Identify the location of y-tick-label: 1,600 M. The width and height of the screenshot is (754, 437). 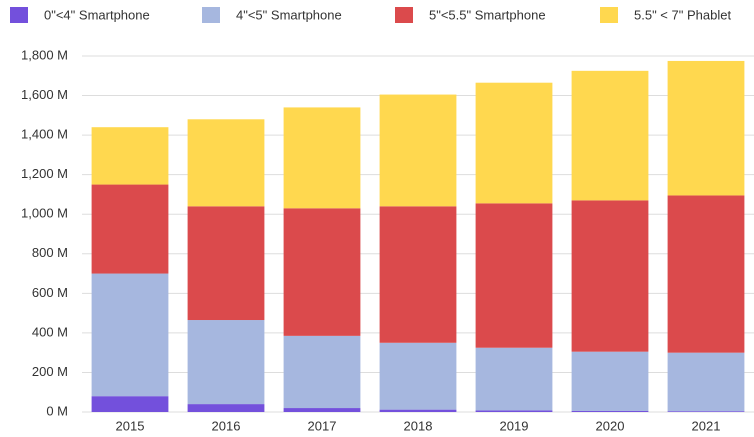
(44, 94).